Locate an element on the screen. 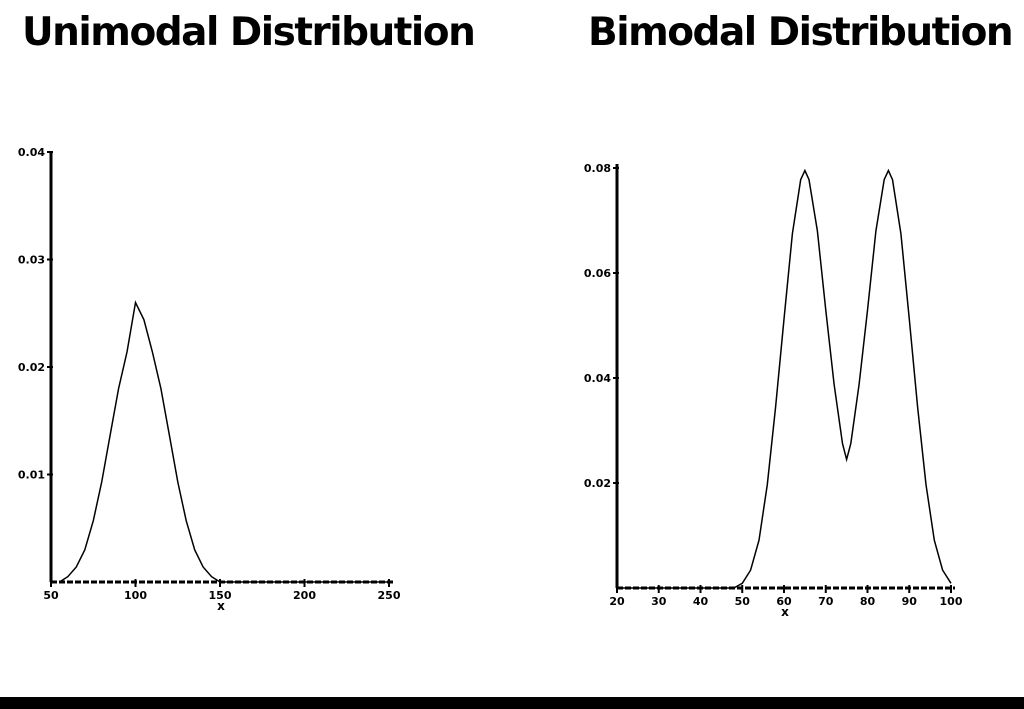 The image size is (1024, 709). bimodal-x-tick-label: 30 is located at coordinates (659, 601).